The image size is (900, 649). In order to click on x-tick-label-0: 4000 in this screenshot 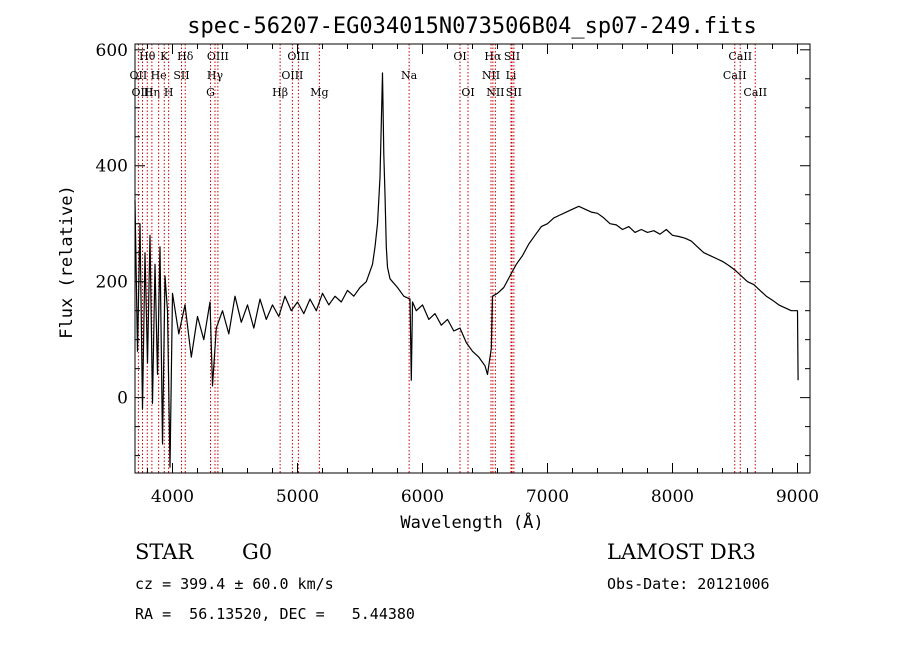, I will do `click(172, 497)`.